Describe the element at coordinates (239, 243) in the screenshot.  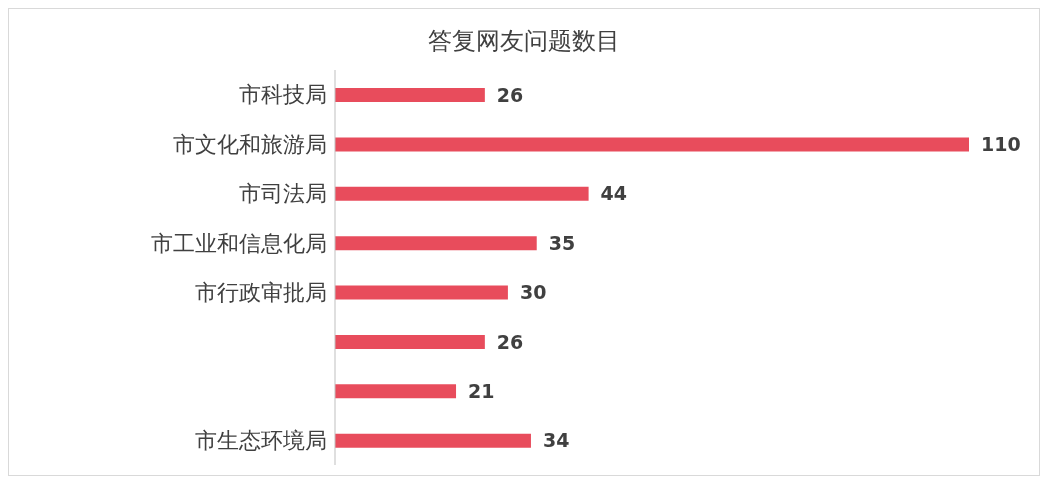
I see `y-tick-label: 市工业和信息化局` at that location.